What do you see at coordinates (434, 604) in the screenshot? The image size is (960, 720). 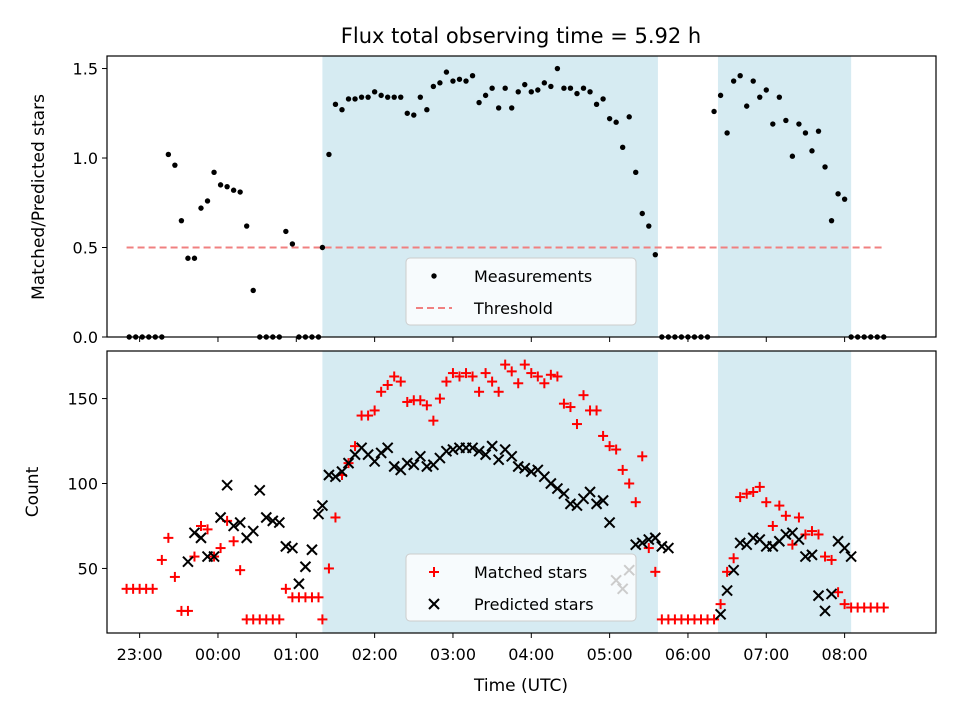 I see `legend-predicted-marker` at bounding box center [434, 604].